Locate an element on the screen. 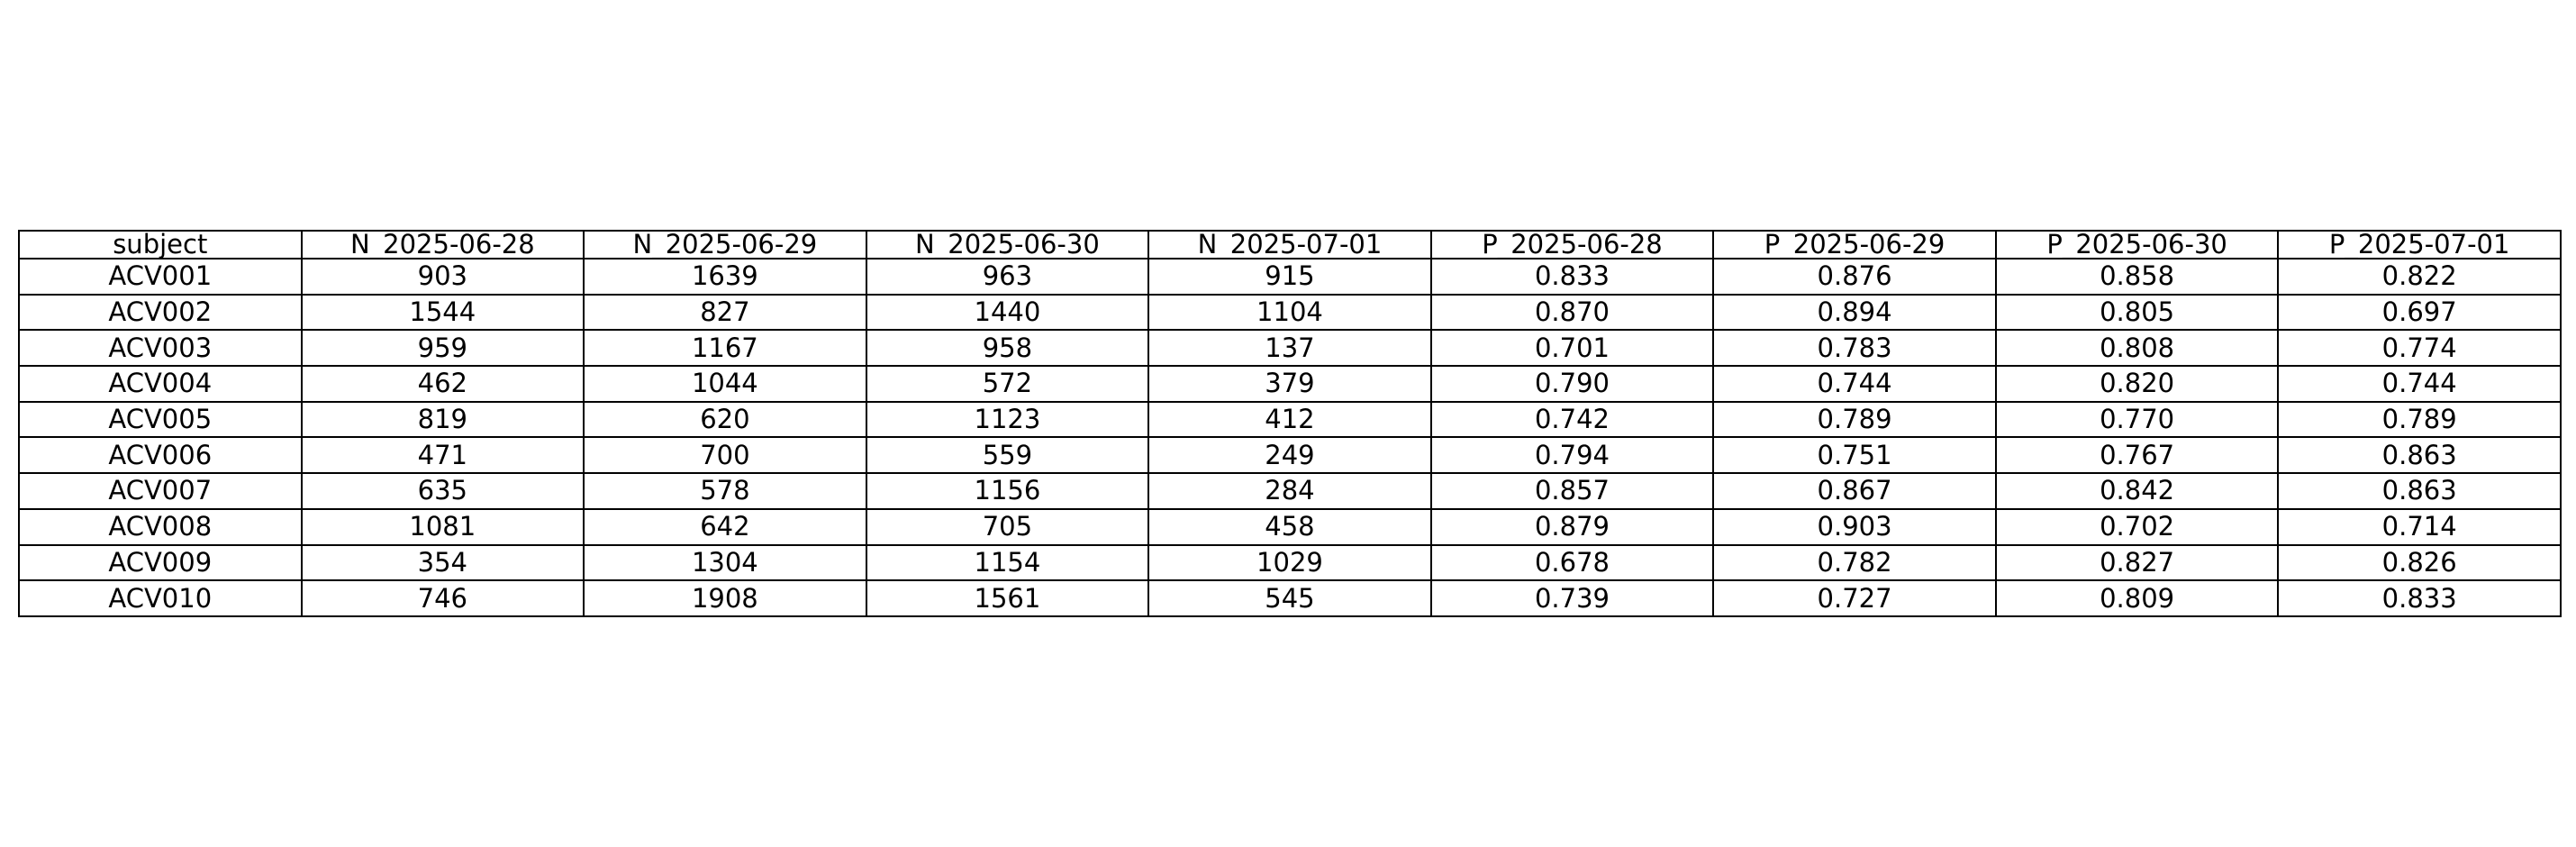 The width and height of the screenshot is (2576, 847). table-cell: 0.770 is located at coordinates (2137, 420).